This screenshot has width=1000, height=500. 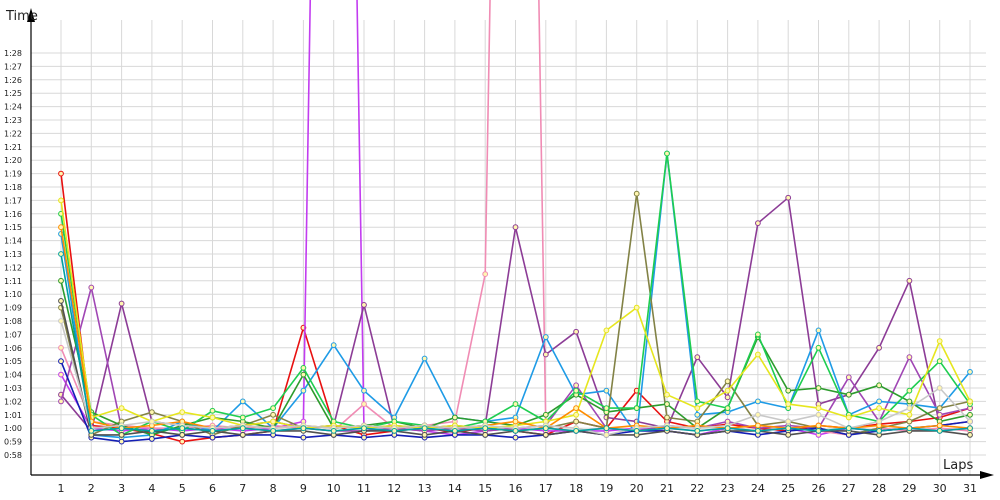 What do you see at coordinates (151, 488) in the screenshot?
I see `x-tick-label: 4` at bounding box center [151, 488].